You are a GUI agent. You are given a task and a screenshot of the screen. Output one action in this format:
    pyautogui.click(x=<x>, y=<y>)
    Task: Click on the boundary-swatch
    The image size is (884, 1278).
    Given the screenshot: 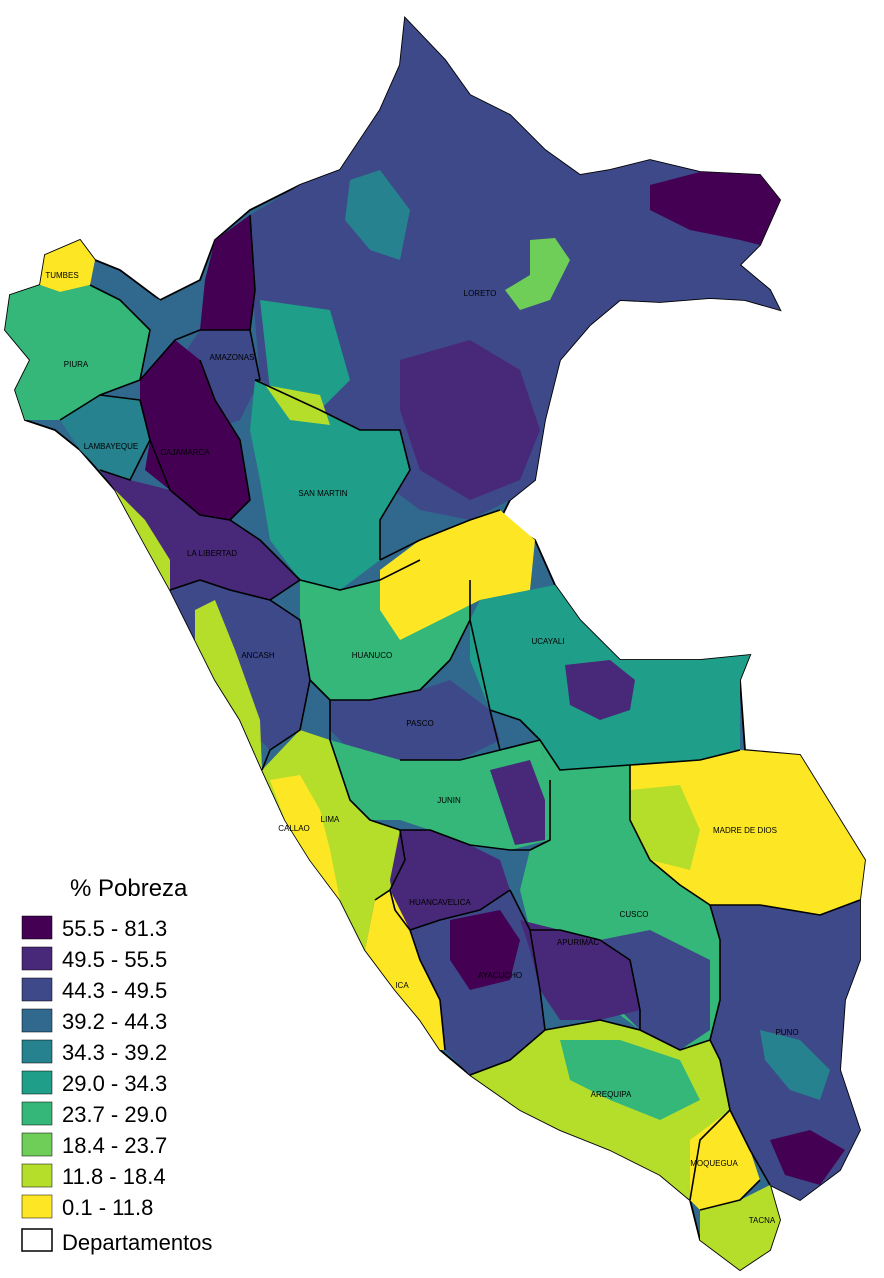 What is the action you would take?
    pyautogui.click(x=37, y=1240)
    